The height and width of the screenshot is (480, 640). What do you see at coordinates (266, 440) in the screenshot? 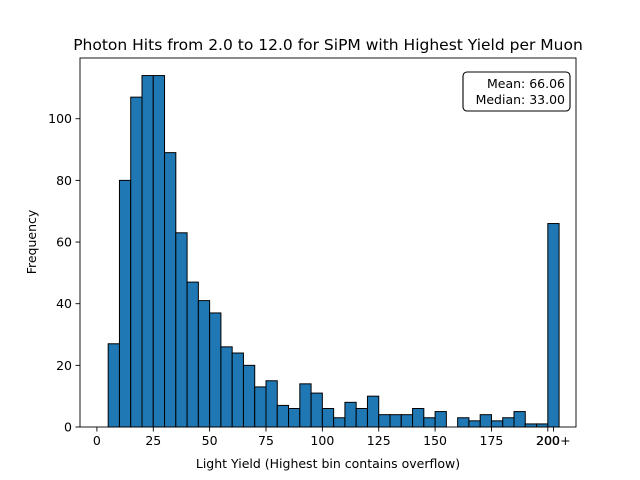
I see `x-tick-label: 75` at bounding box center [266, 440].